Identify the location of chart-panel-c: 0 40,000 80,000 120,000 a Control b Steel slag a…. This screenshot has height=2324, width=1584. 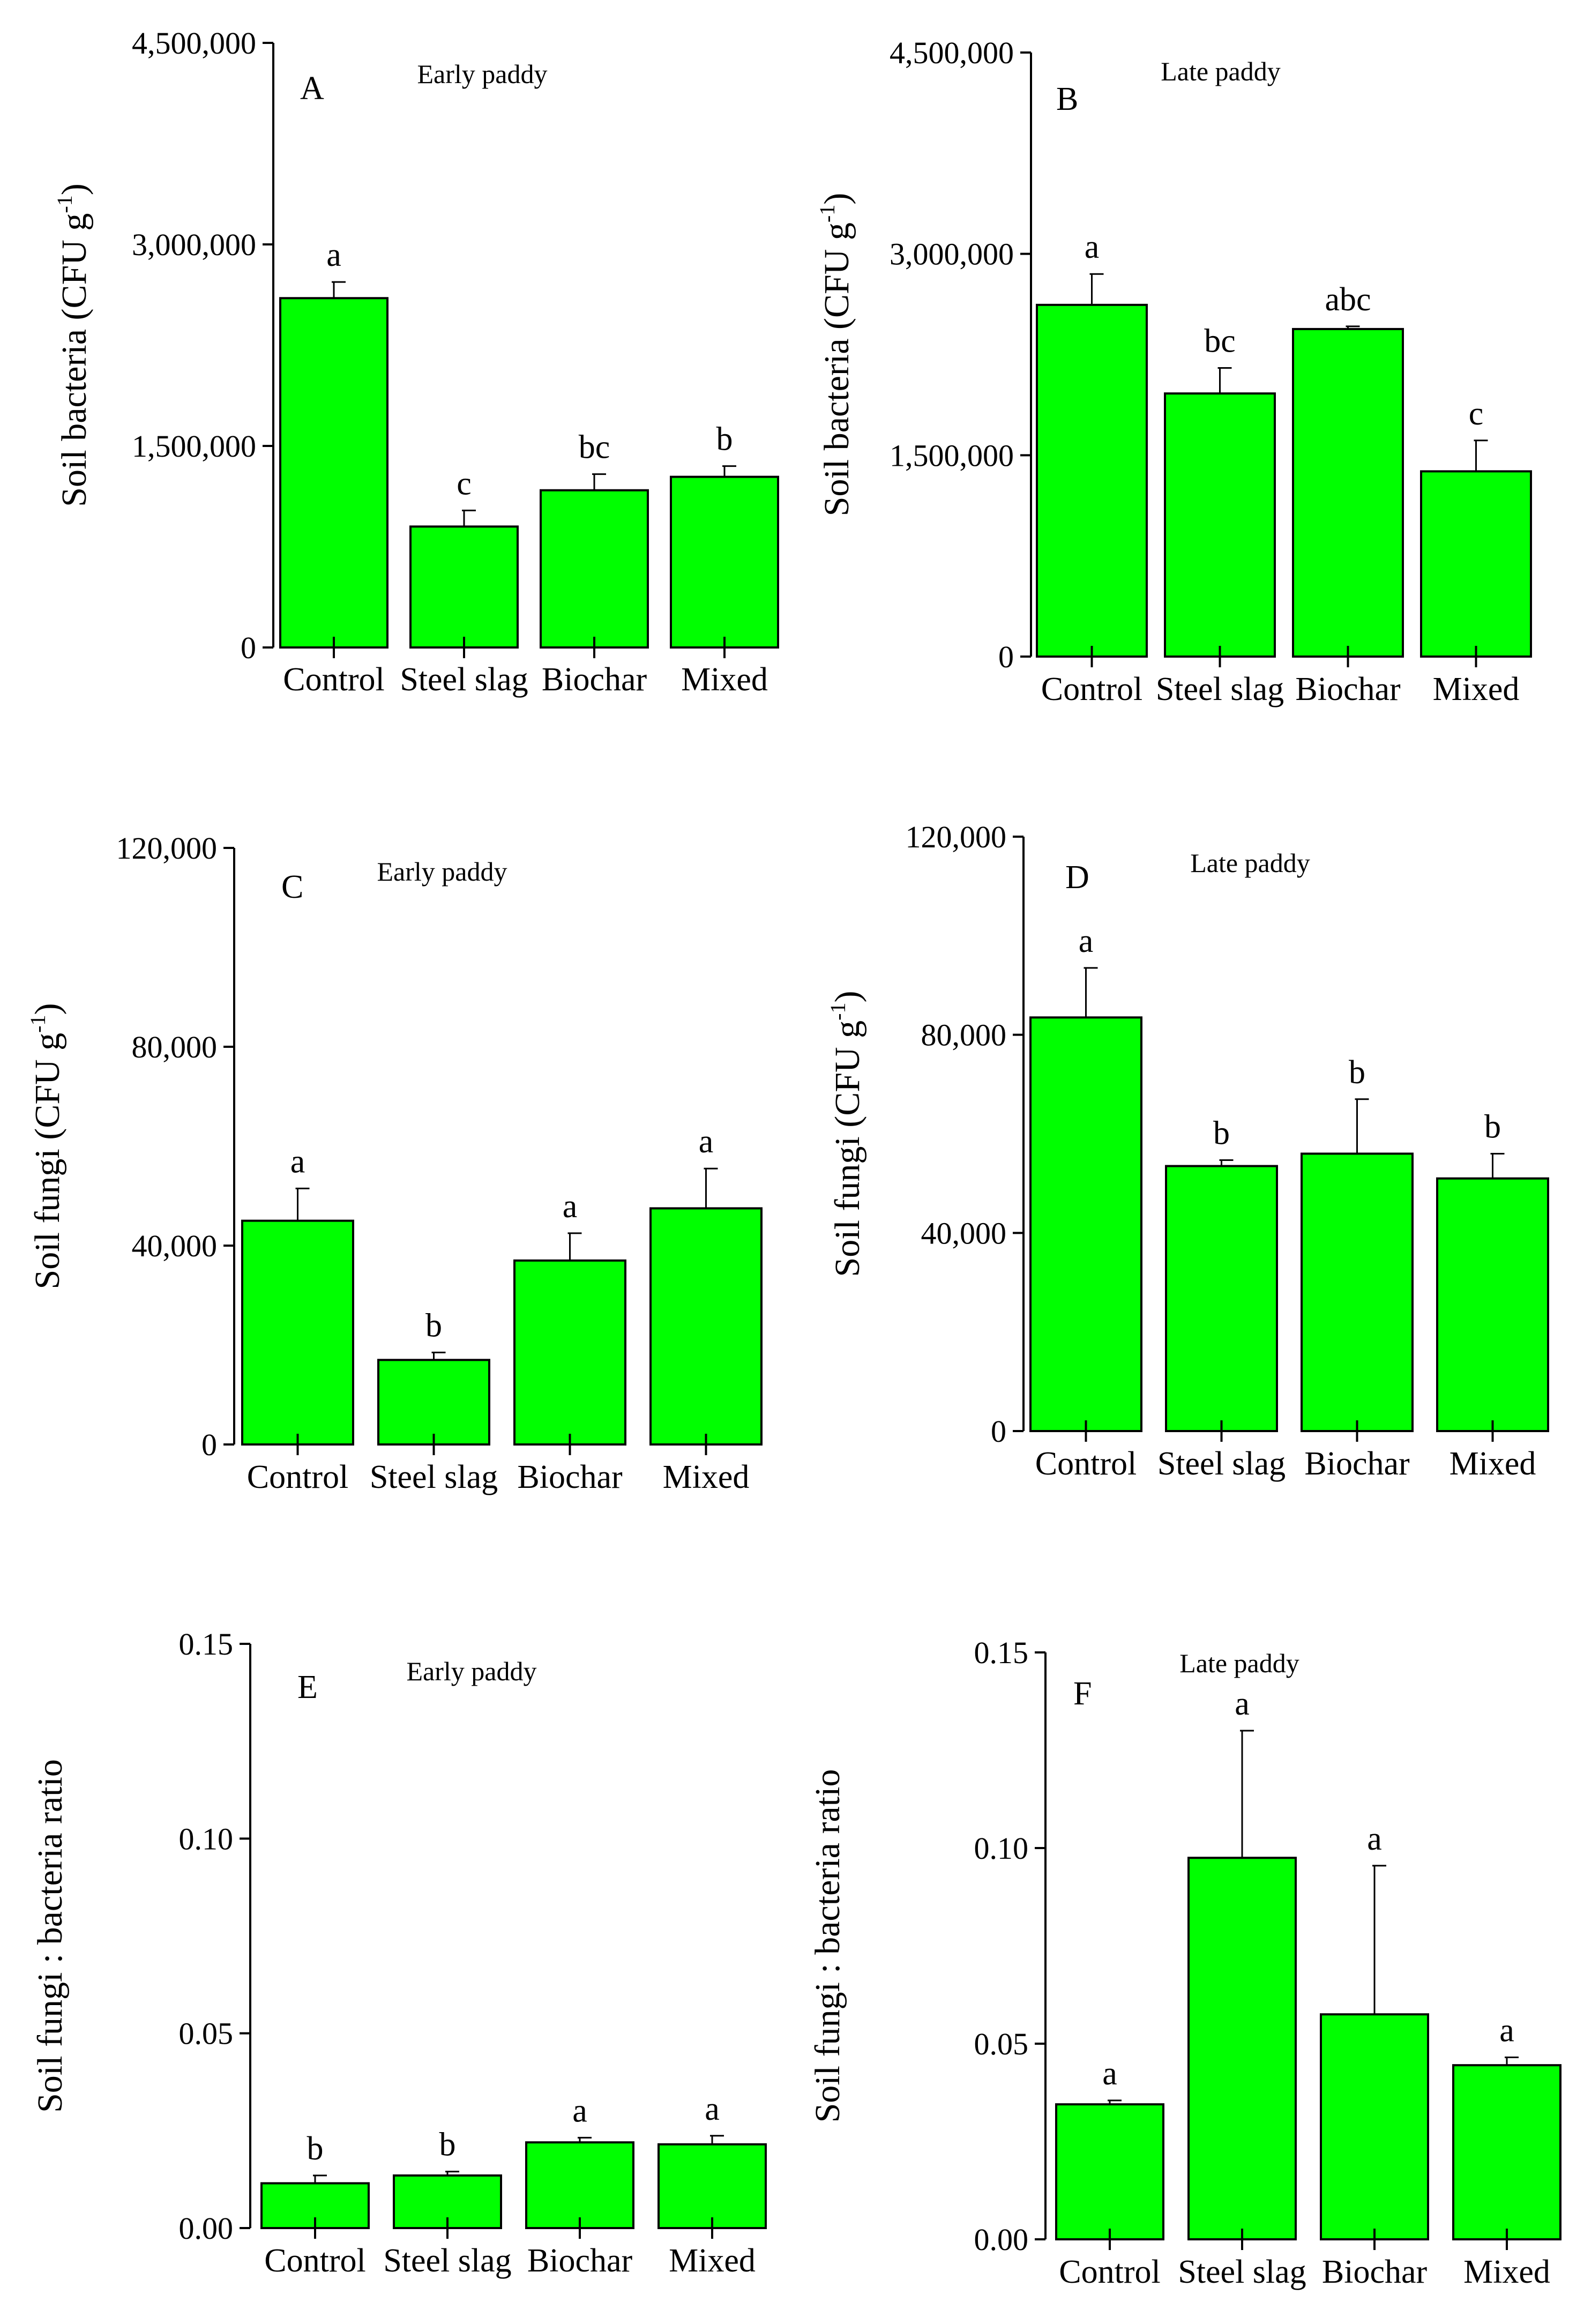
(394, 1163).